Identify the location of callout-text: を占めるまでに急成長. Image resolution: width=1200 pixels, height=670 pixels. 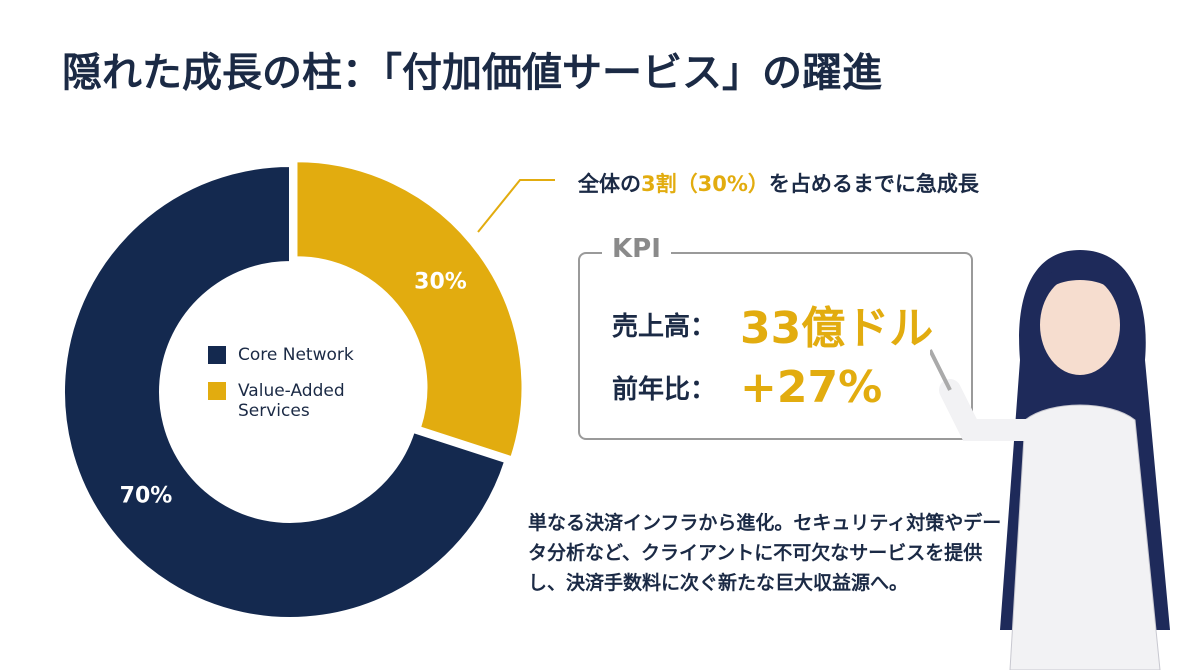
(873, 184).